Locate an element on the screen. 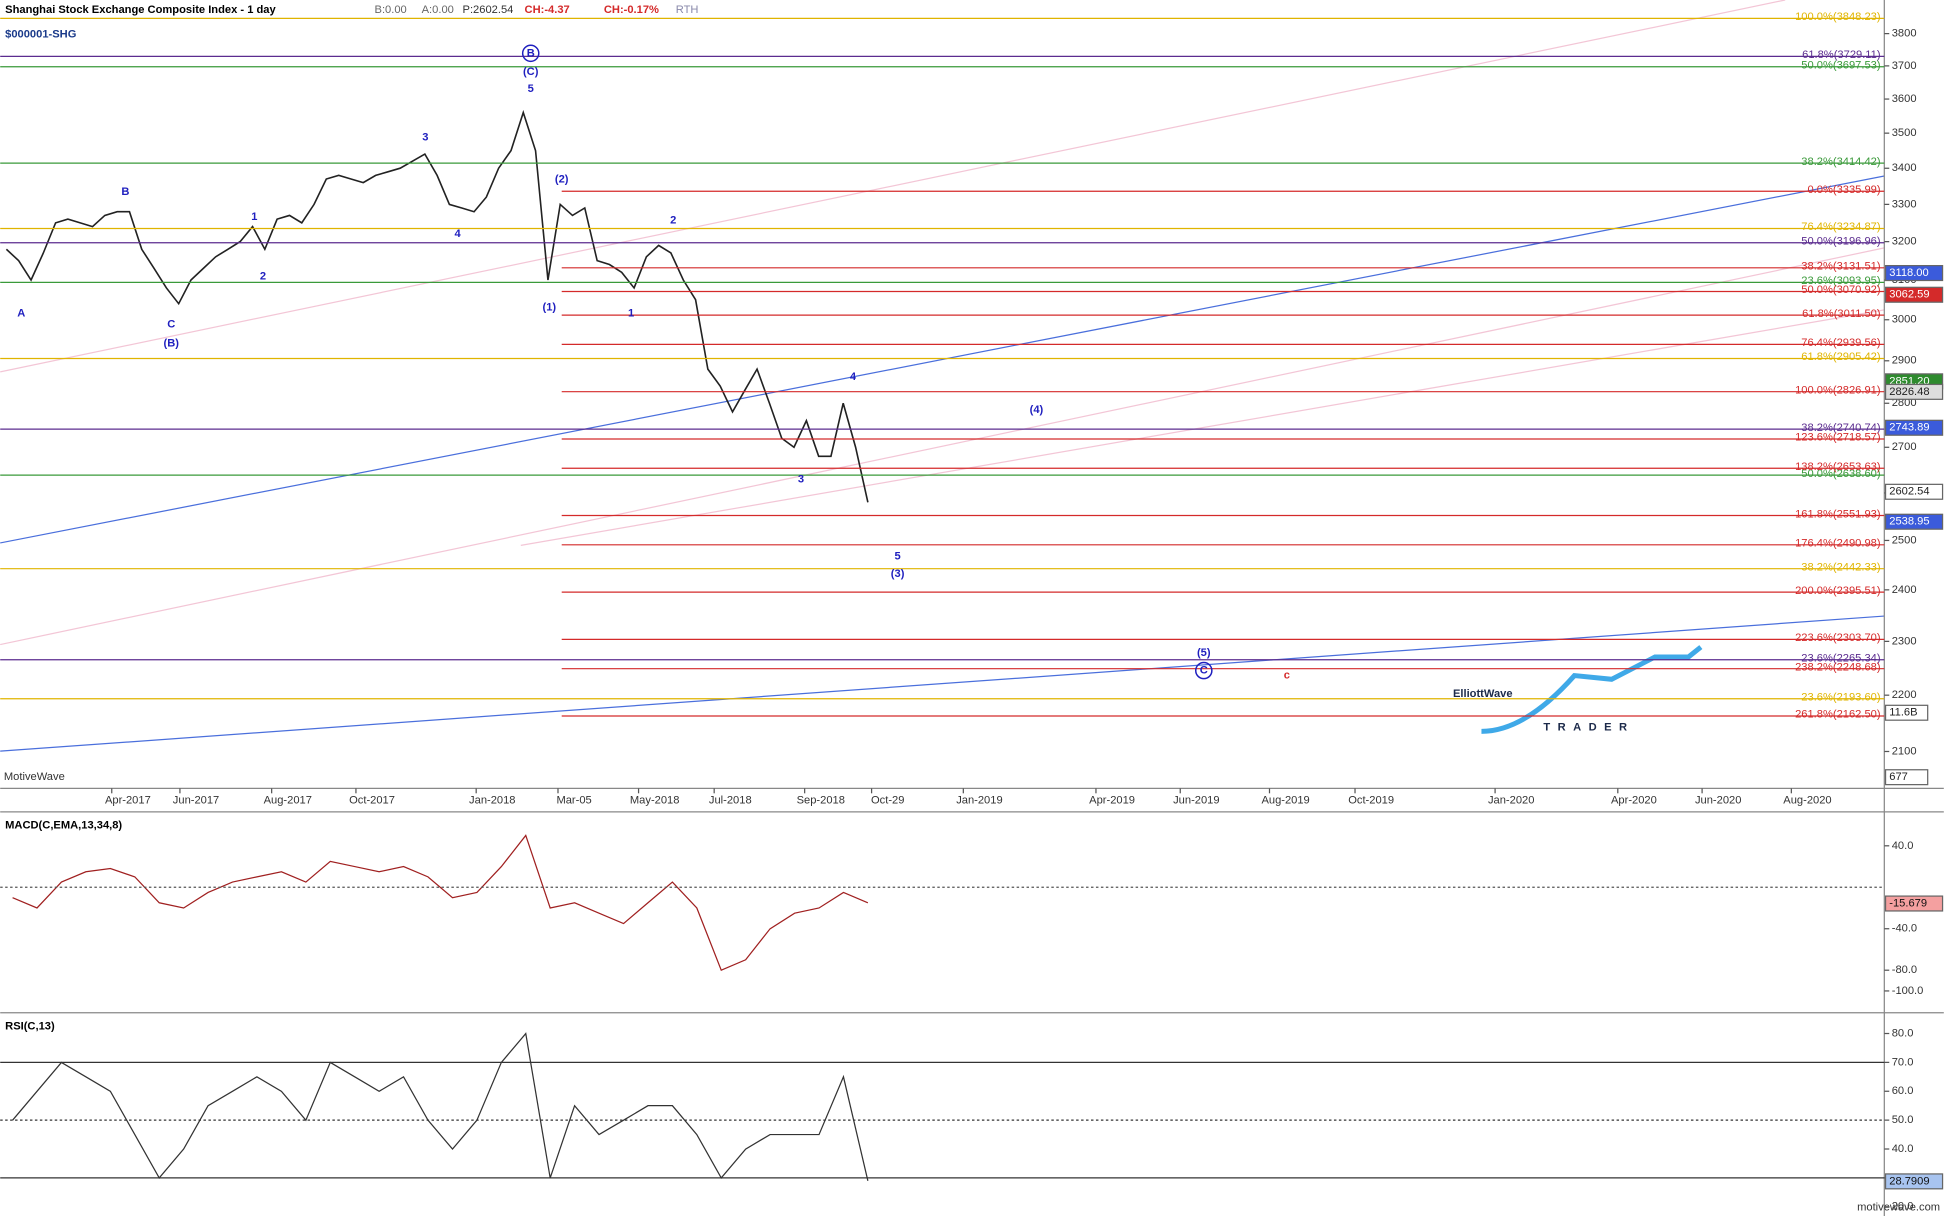  fib-label: 100.0%(3848.23) is located at coordinates (1838, 17).